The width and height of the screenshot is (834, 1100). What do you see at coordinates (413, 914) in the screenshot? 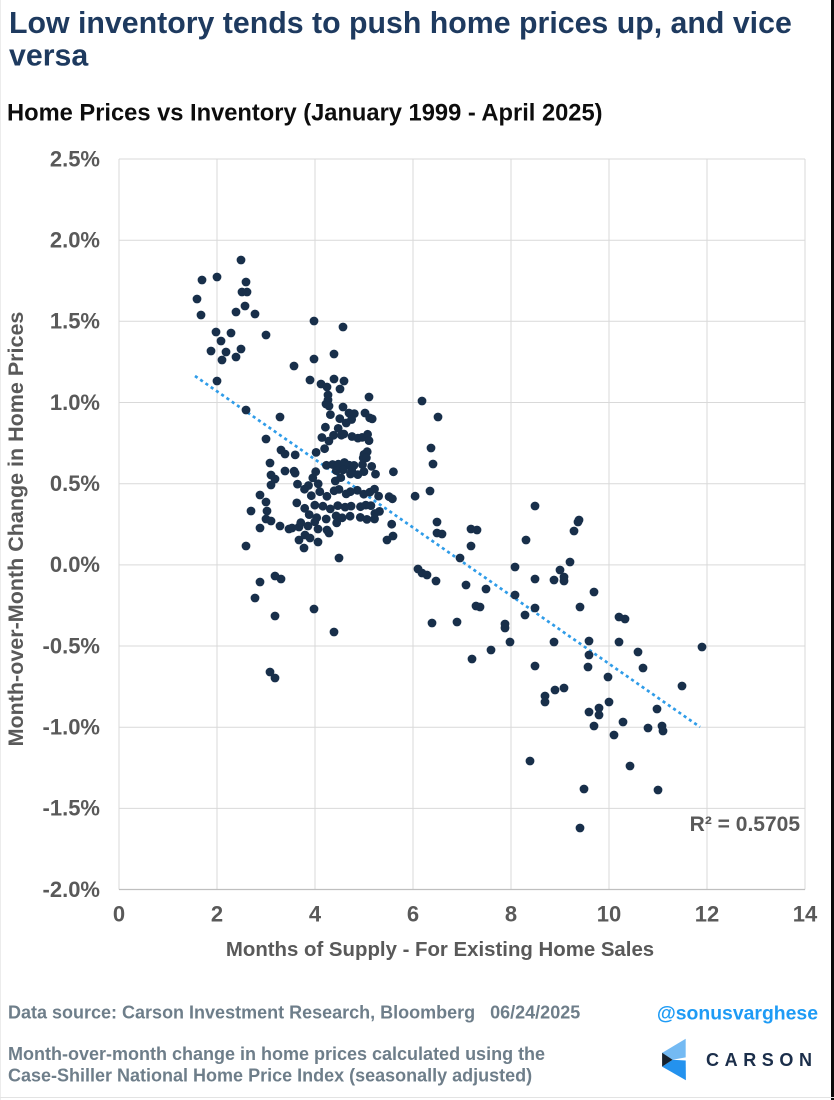
I see `svg-text: 6` at bounding box center [413, 914].